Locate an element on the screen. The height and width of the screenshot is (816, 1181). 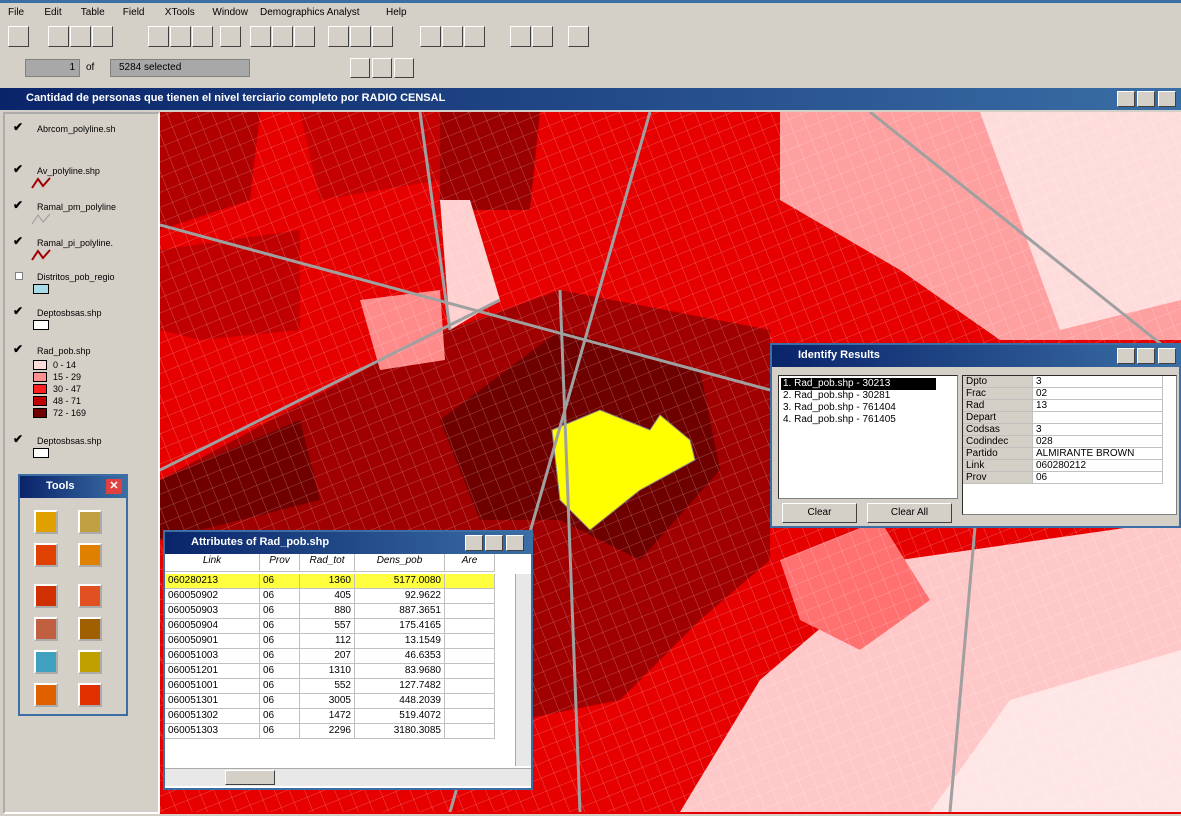
column-header: Link is located at coordinates (212, 563).